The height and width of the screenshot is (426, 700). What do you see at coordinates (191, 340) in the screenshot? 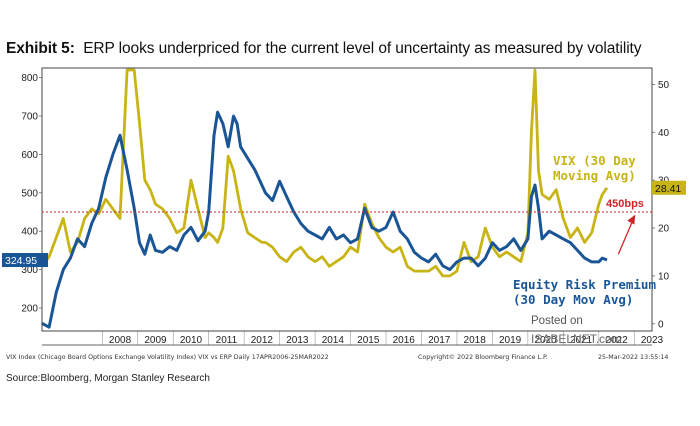
I see `x-tick-label: 2010` at bounding box center [191, 340].